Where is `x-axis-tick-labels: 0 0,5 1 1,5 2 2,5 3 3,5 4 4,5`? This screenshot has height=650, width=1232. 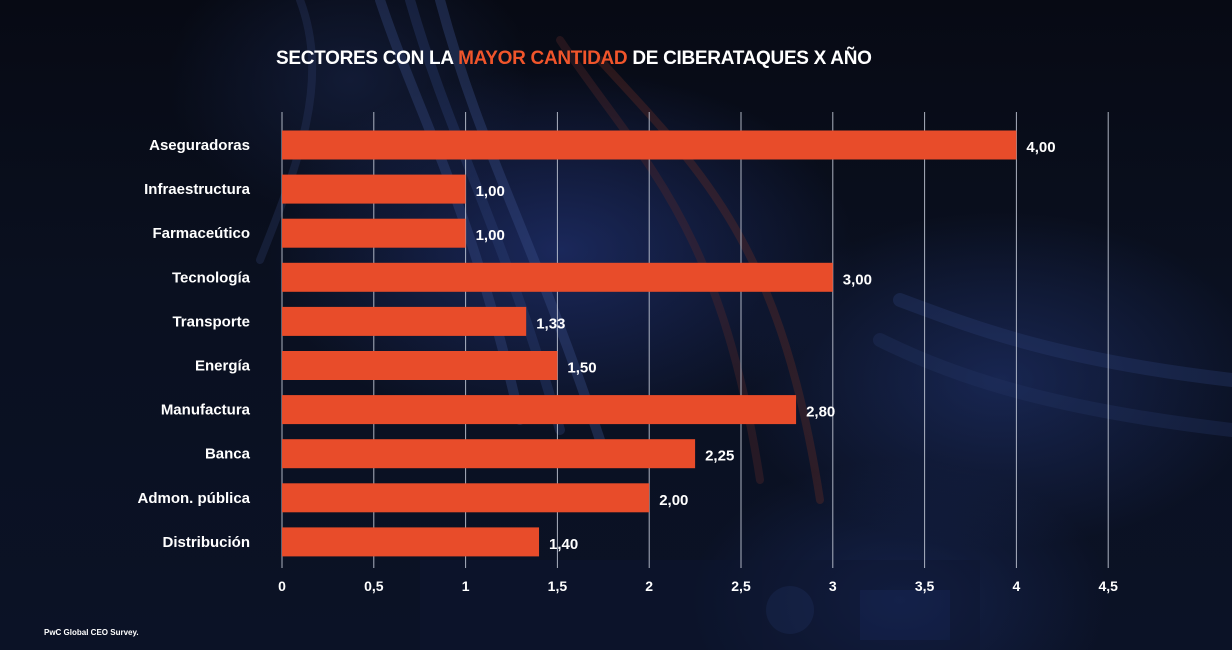 x-axis-tick-labels: 0 0,5 1 1,5 2 2,5 3 3,5 4 4,5 is located at coordinates (698, 586).